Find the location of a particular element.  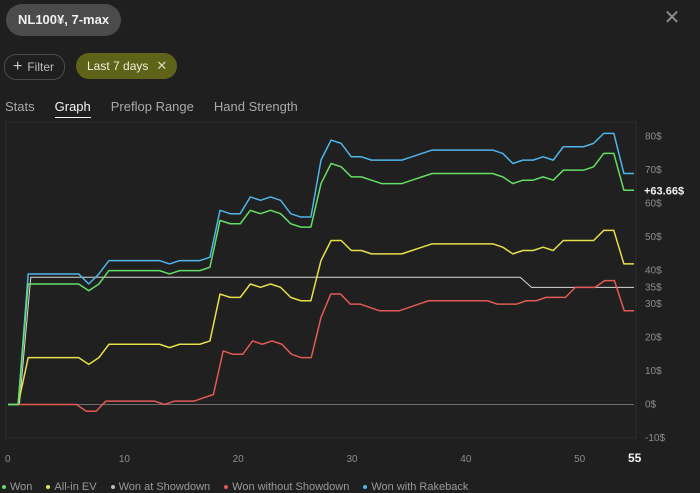

filter-button: + Filter is located at coordinates (35, 67).